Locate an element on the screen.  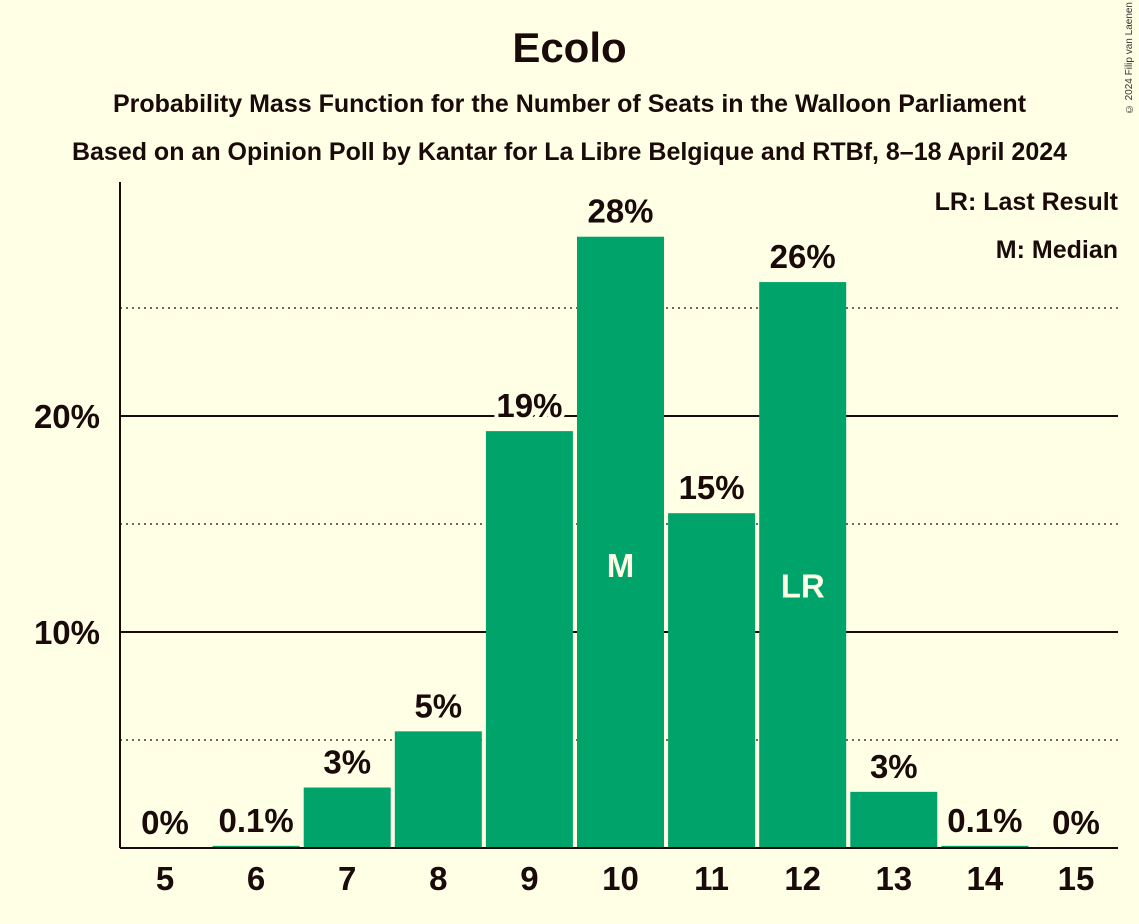
bar-value-label: 5% is located at coordinates (438, 705).